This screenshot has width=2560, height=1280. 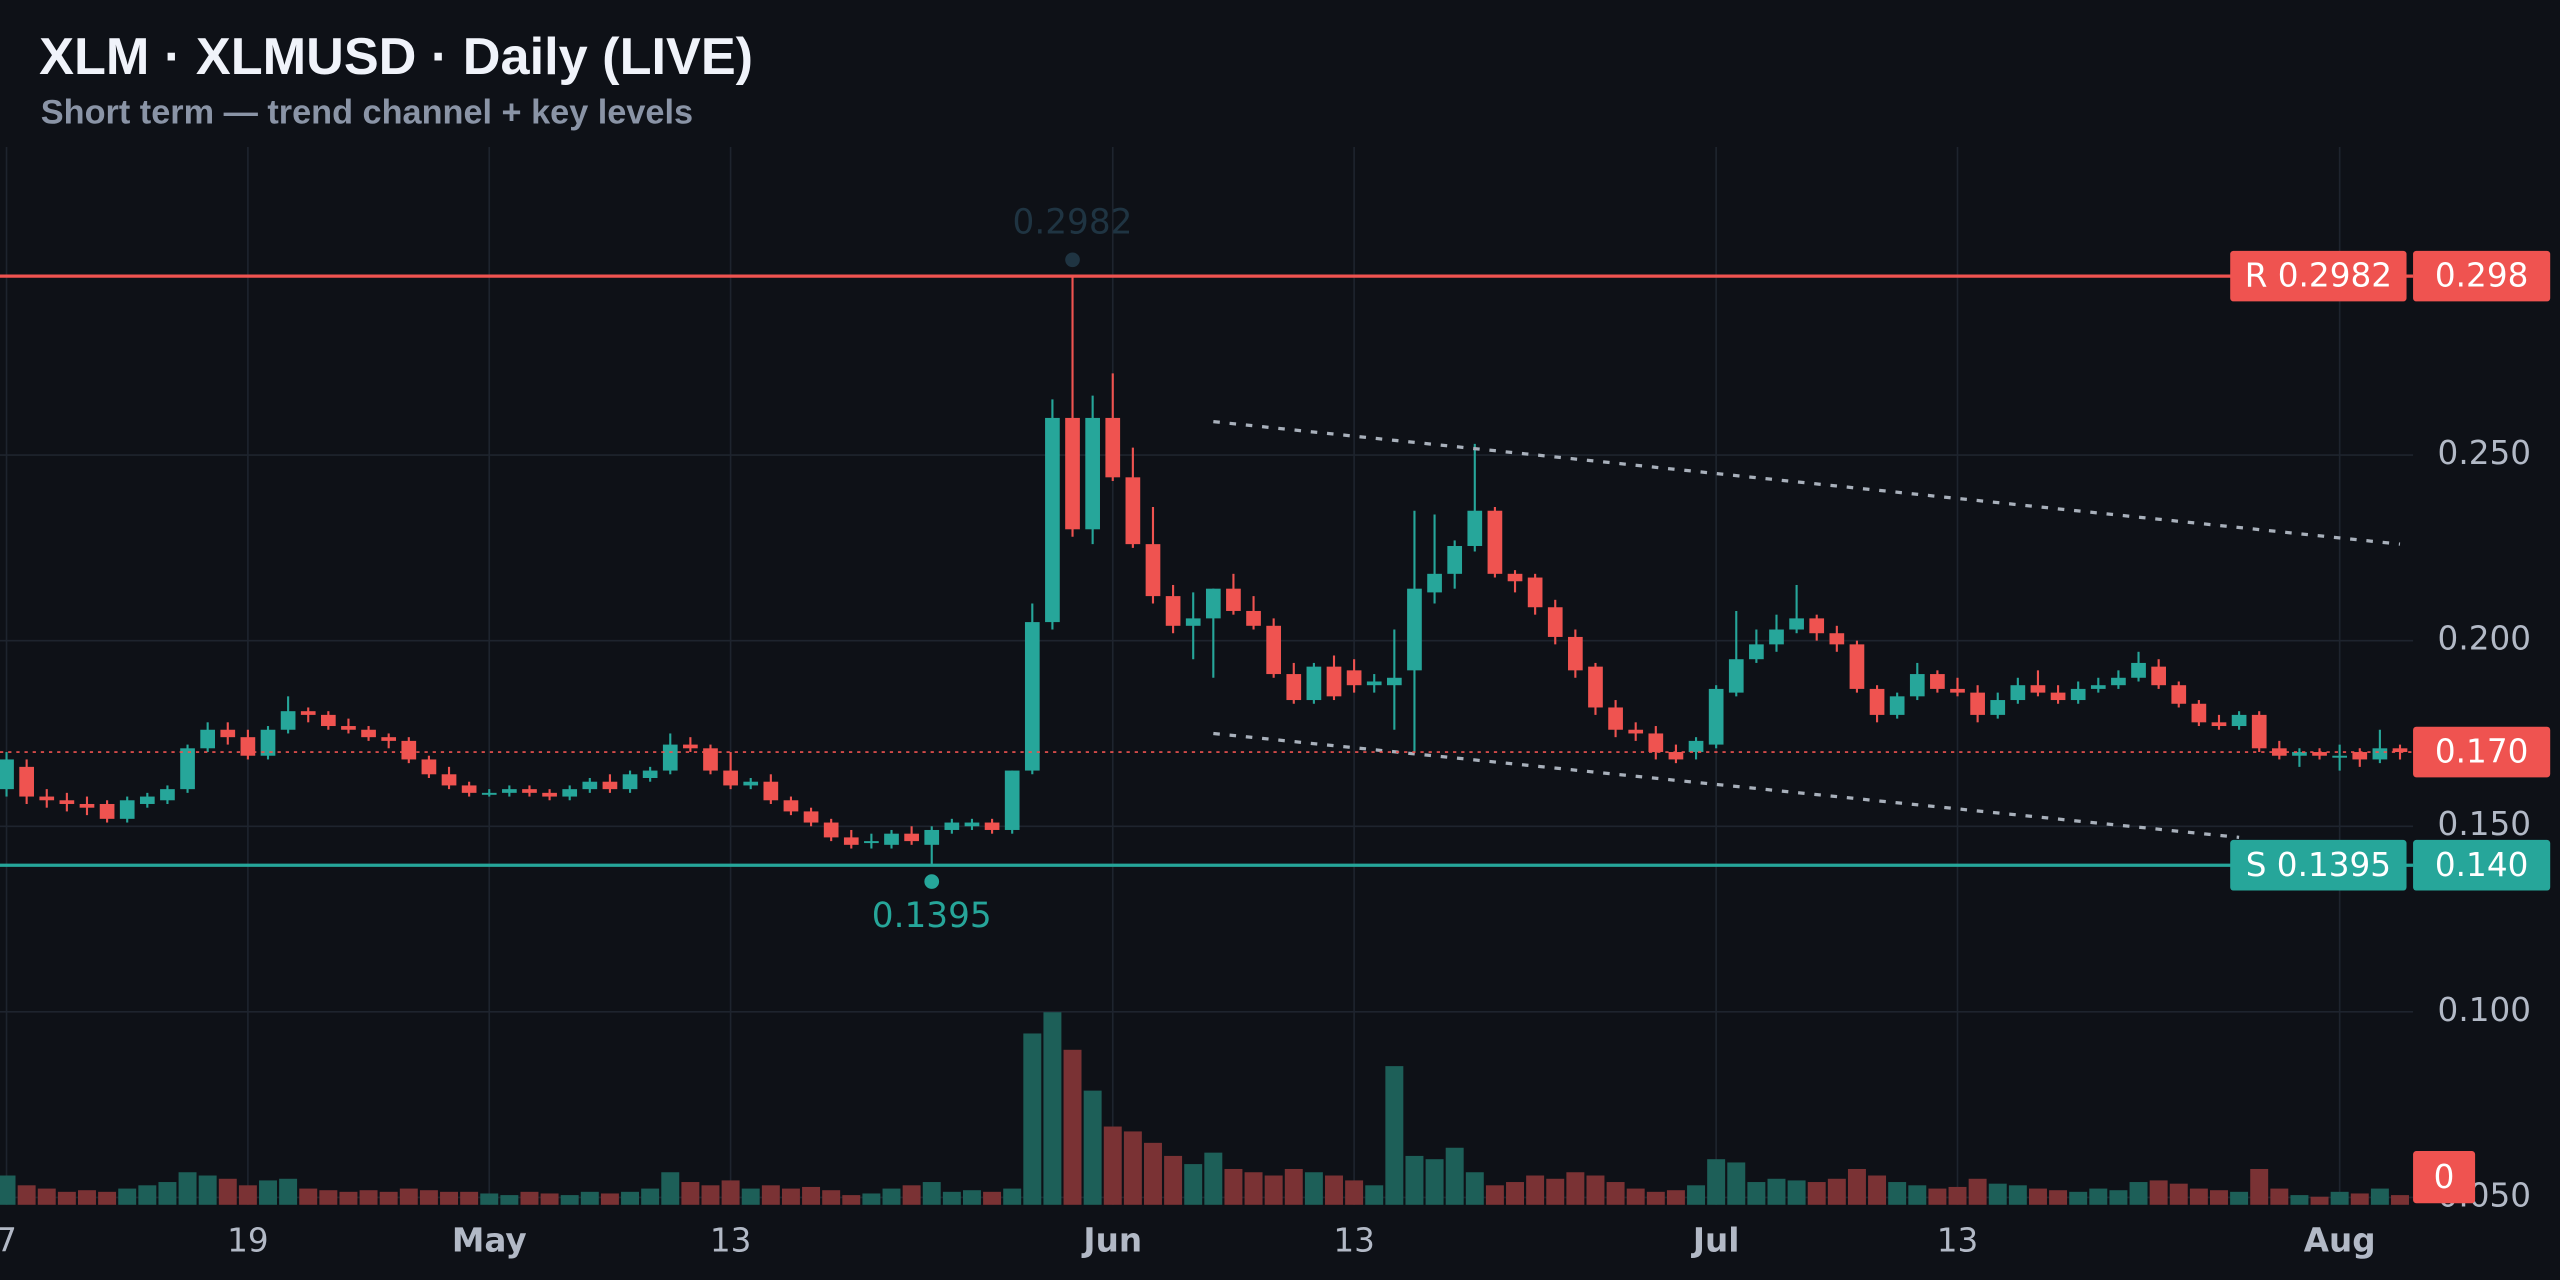 I want to click on y-tick-label: 0.250, so click(x=2484, y=453).